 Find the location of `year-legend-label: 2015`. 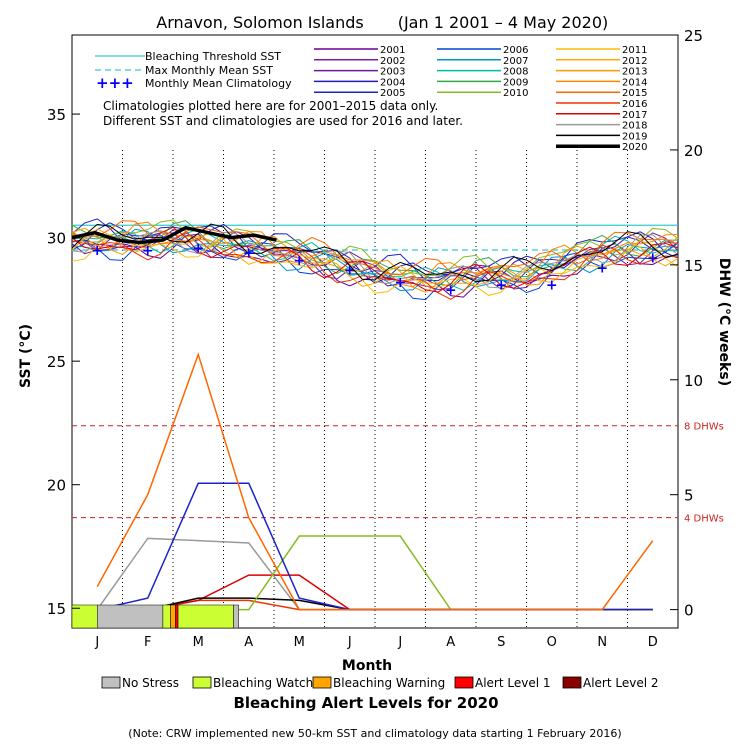

year-legend-label: 2015 is located at coordinates (634, 93).